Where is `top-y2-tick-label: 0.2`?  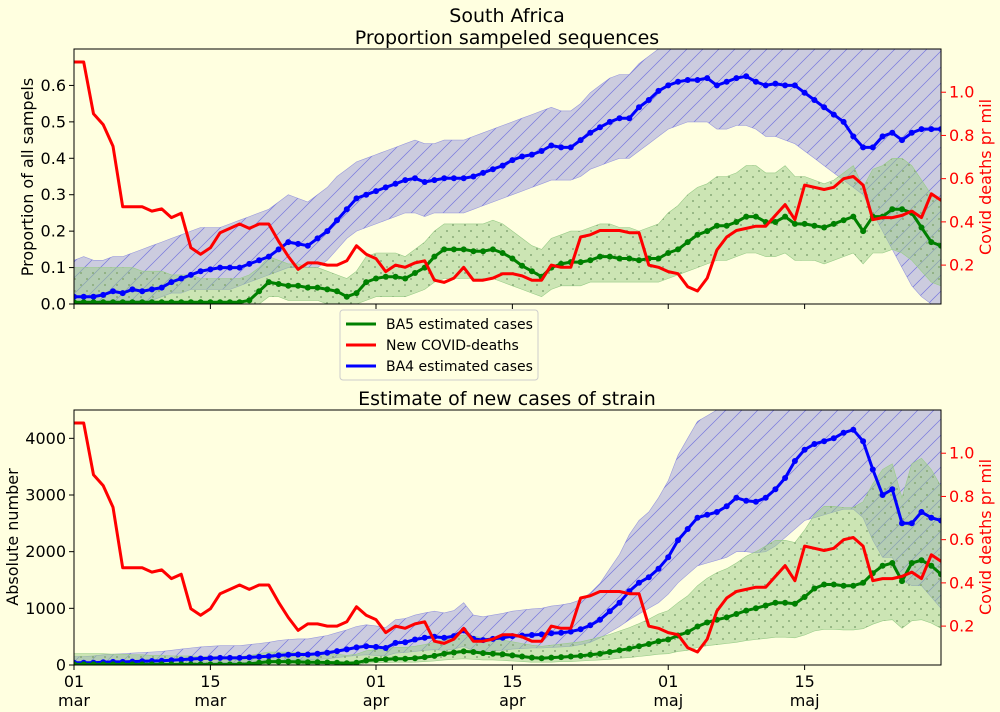 top-y2-tick-label: 0.2 is located at coordinates (961, 265).